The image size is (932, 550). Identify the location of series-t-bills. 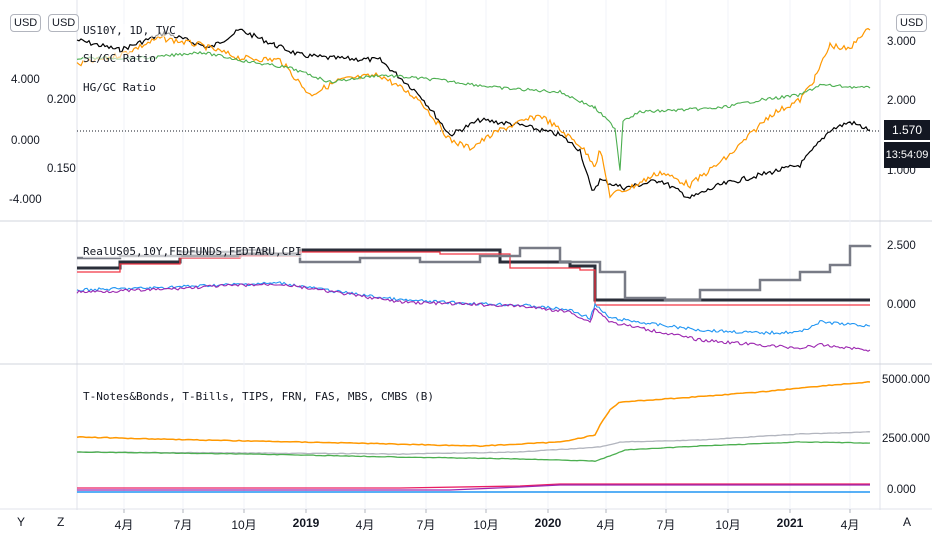
(473, 443).